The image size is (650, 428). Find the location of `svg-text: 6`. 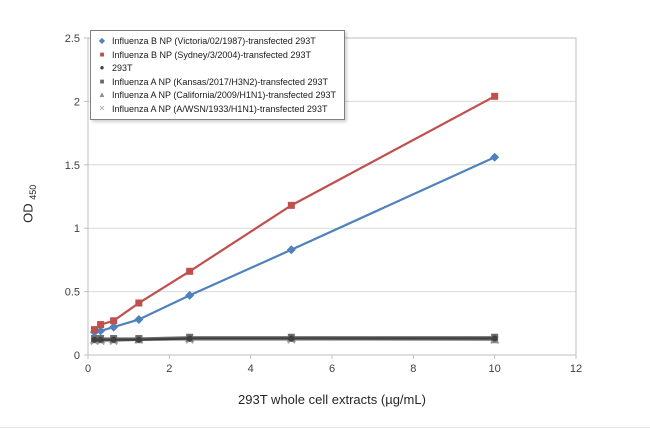

svg-text: 6 is located at coordinates (332, 369).